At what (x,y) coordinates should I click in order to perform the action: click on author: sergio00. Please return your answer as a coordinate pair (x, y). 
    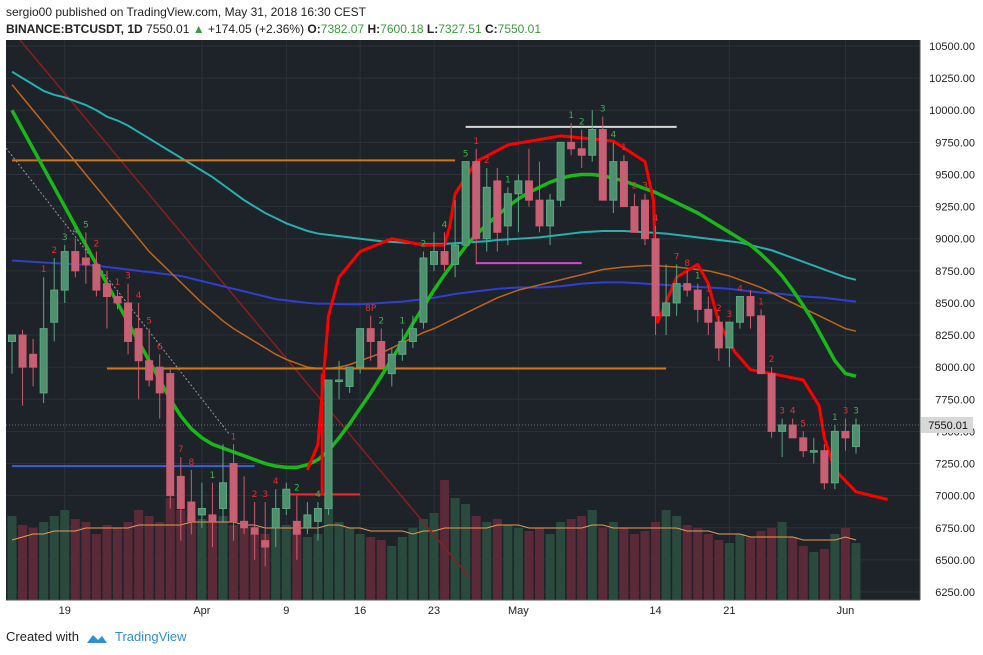
    Looking at the image, I should click on (29, 12).